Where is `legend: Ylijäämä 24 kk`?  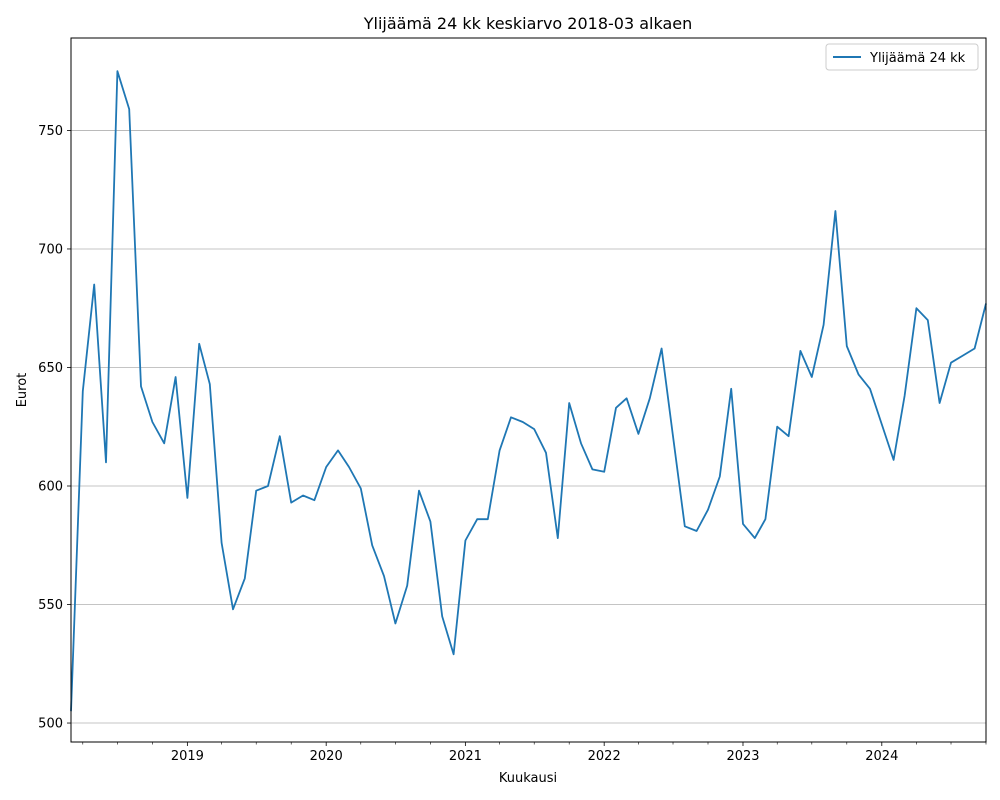
legend: Ylijäämä 24 kk is located at coordinates (902, 57).